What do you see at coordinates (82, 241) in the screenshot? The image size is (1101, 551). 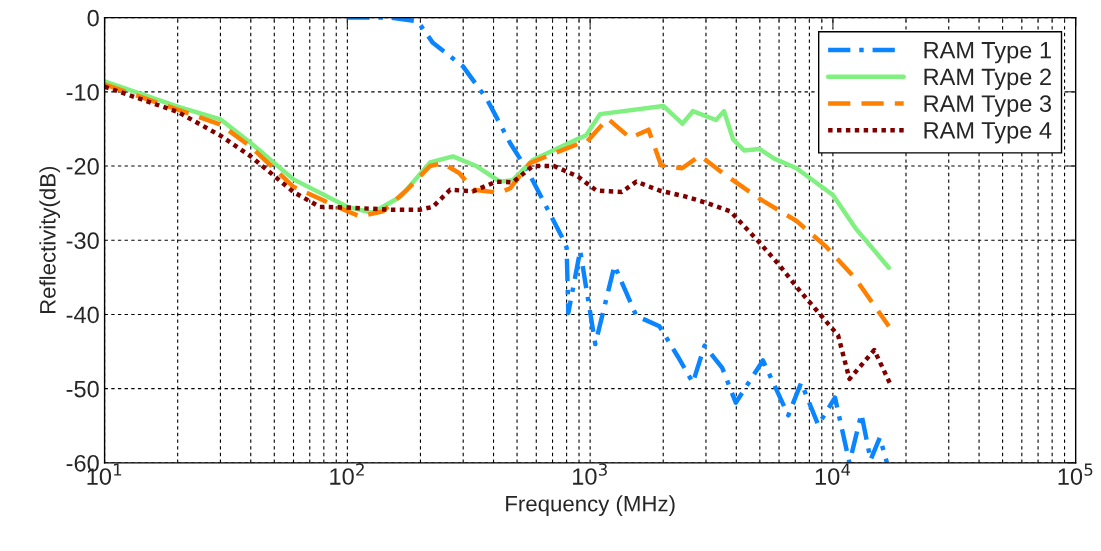 I see `y-tick-label: -30` at bounding box center [82, 241].